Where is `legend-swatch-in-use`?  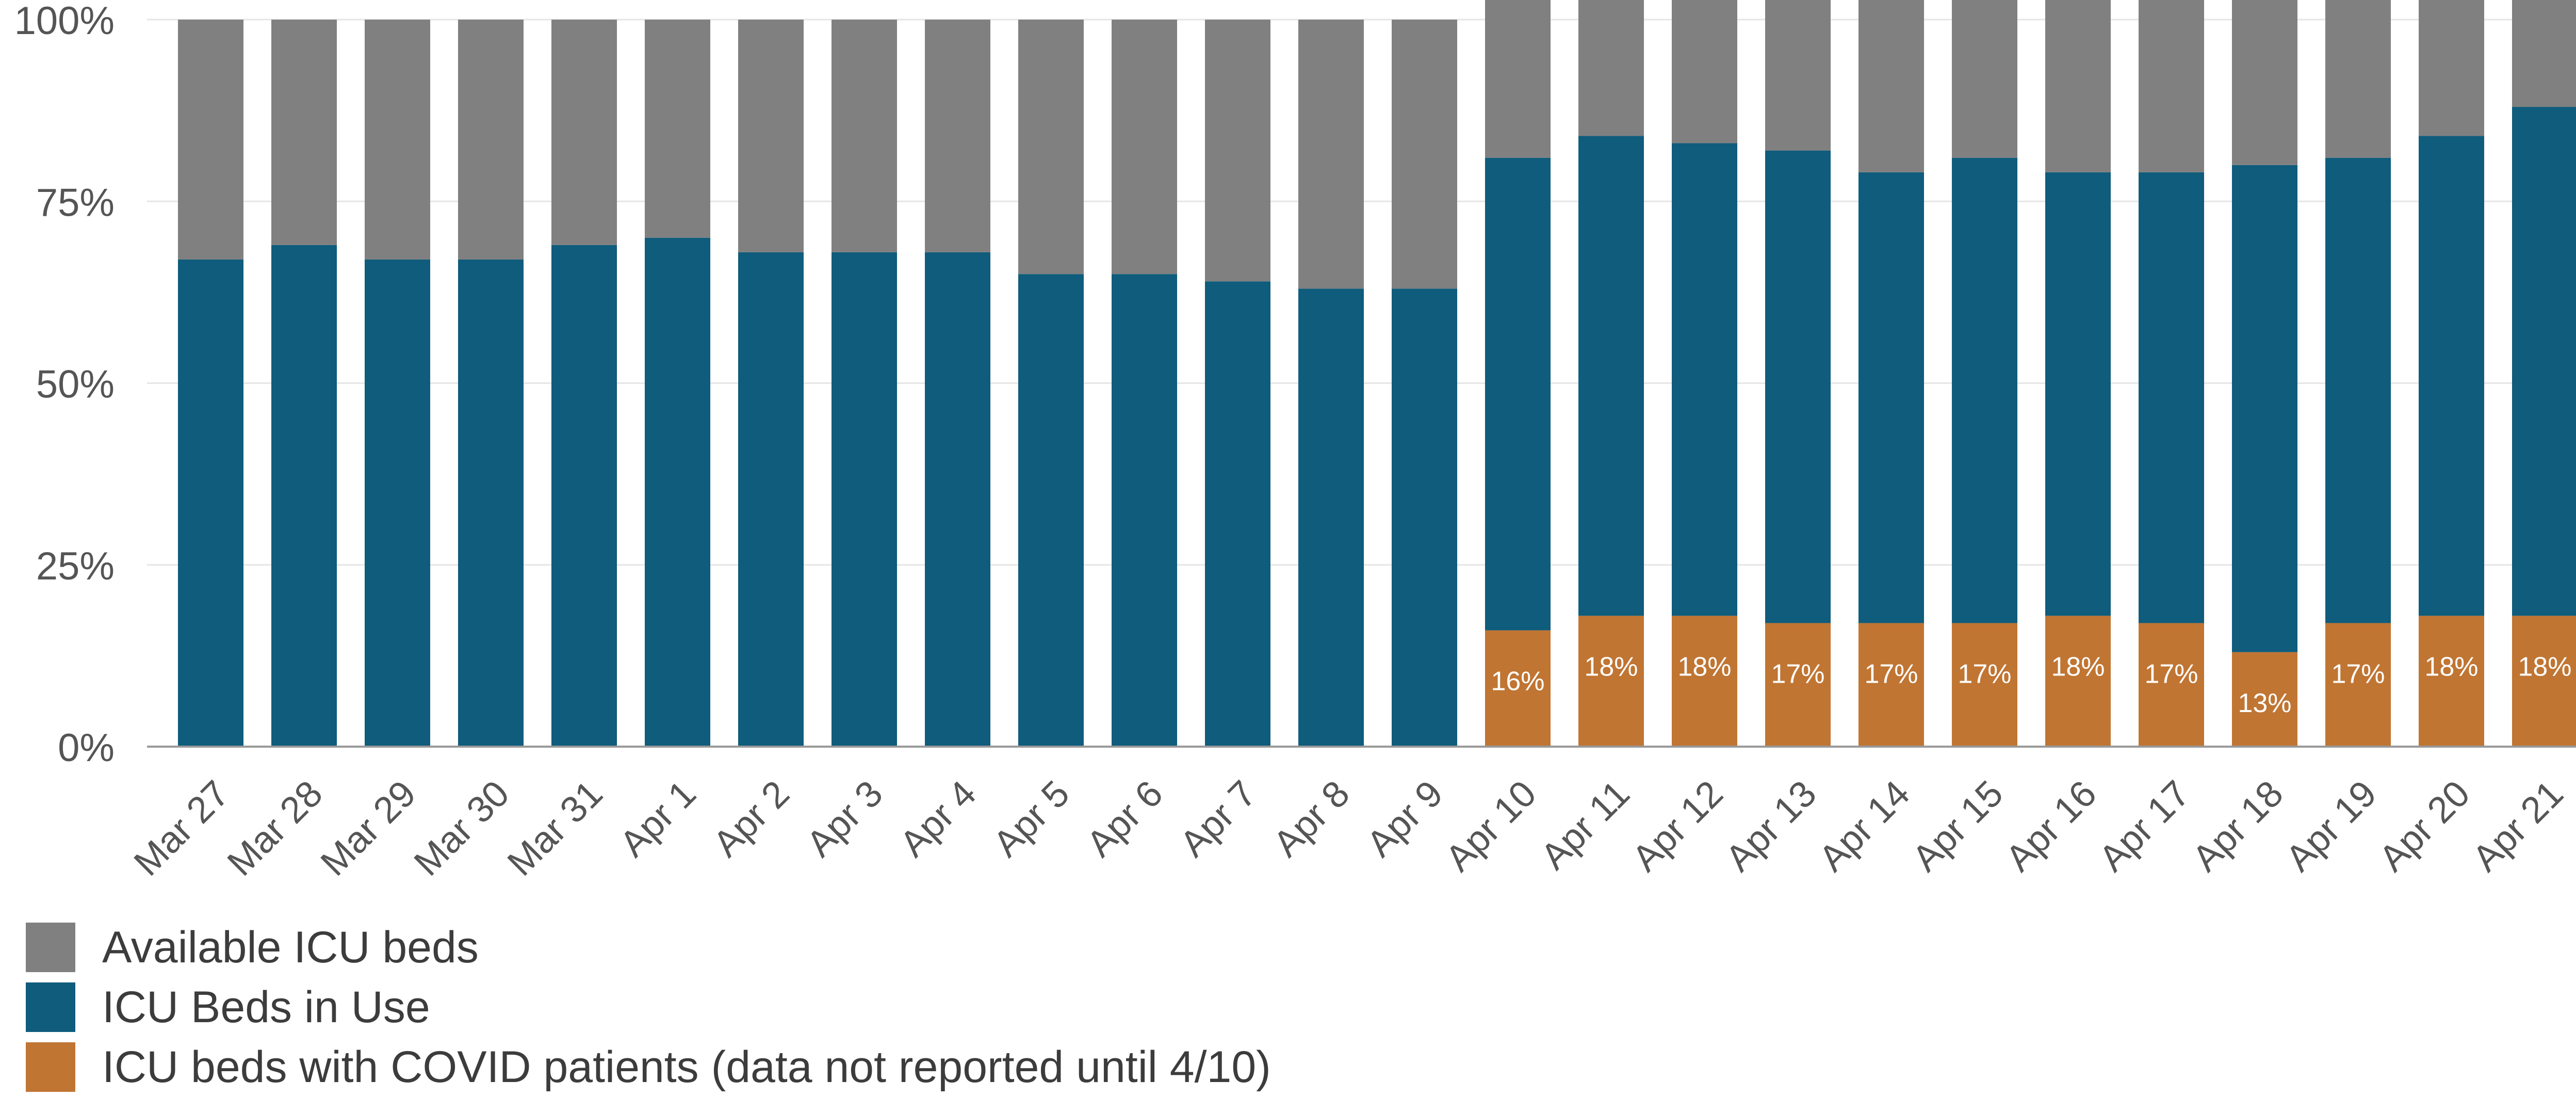 legend-swatch-in-use is located at coordinates (51, 1007).